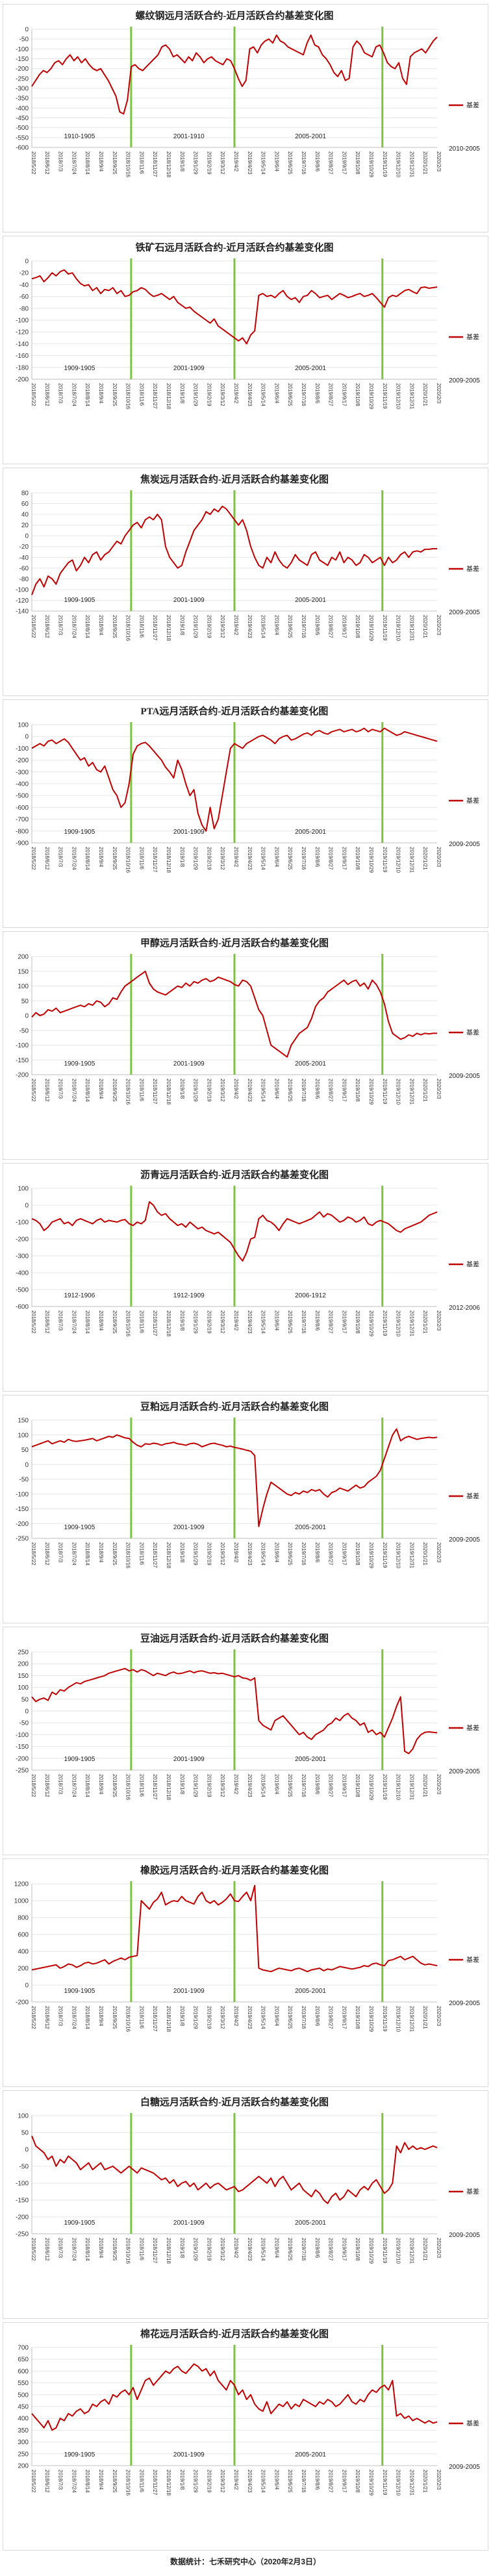 The width and height of the screenshot is (491, 2576). What do you see at coordinates (22, 138) in the screenshot?
I see `y-tick-label: -550` at bounding box center [22, 138].